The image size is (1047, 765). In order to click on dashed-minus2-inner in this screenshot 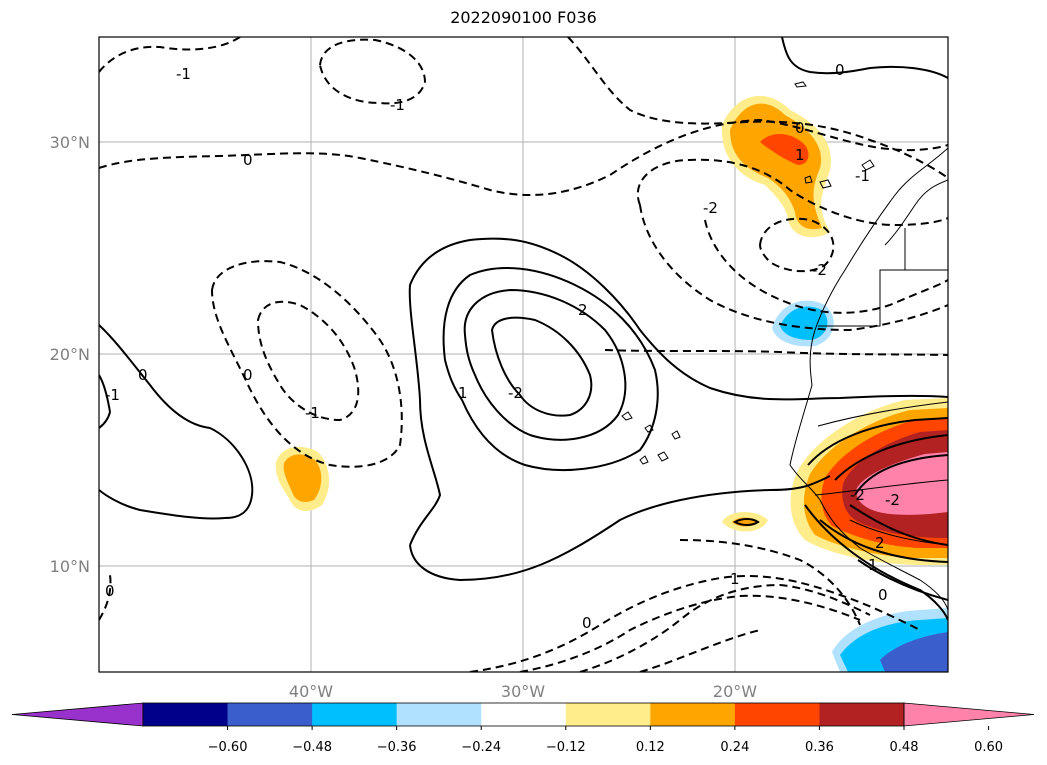, I will do `click(826, 266)`.